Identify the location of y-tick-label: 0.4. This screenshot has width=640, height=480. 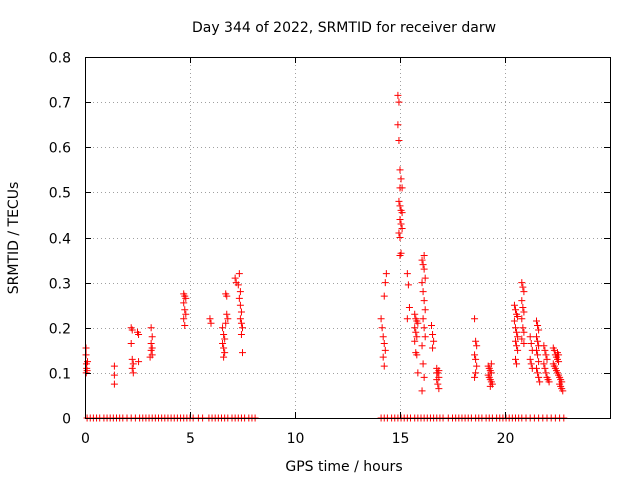
(60, 240).